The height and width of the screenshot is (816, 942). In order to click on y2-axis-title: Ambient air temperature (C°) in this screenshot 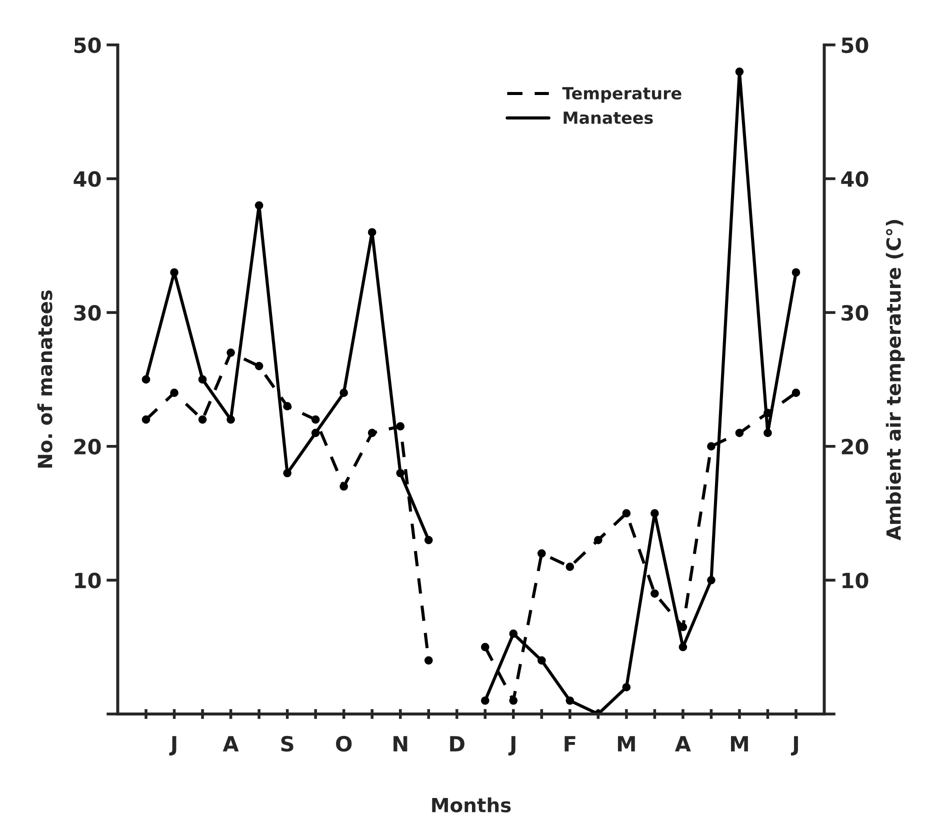, I will do `click(895, 380)`.